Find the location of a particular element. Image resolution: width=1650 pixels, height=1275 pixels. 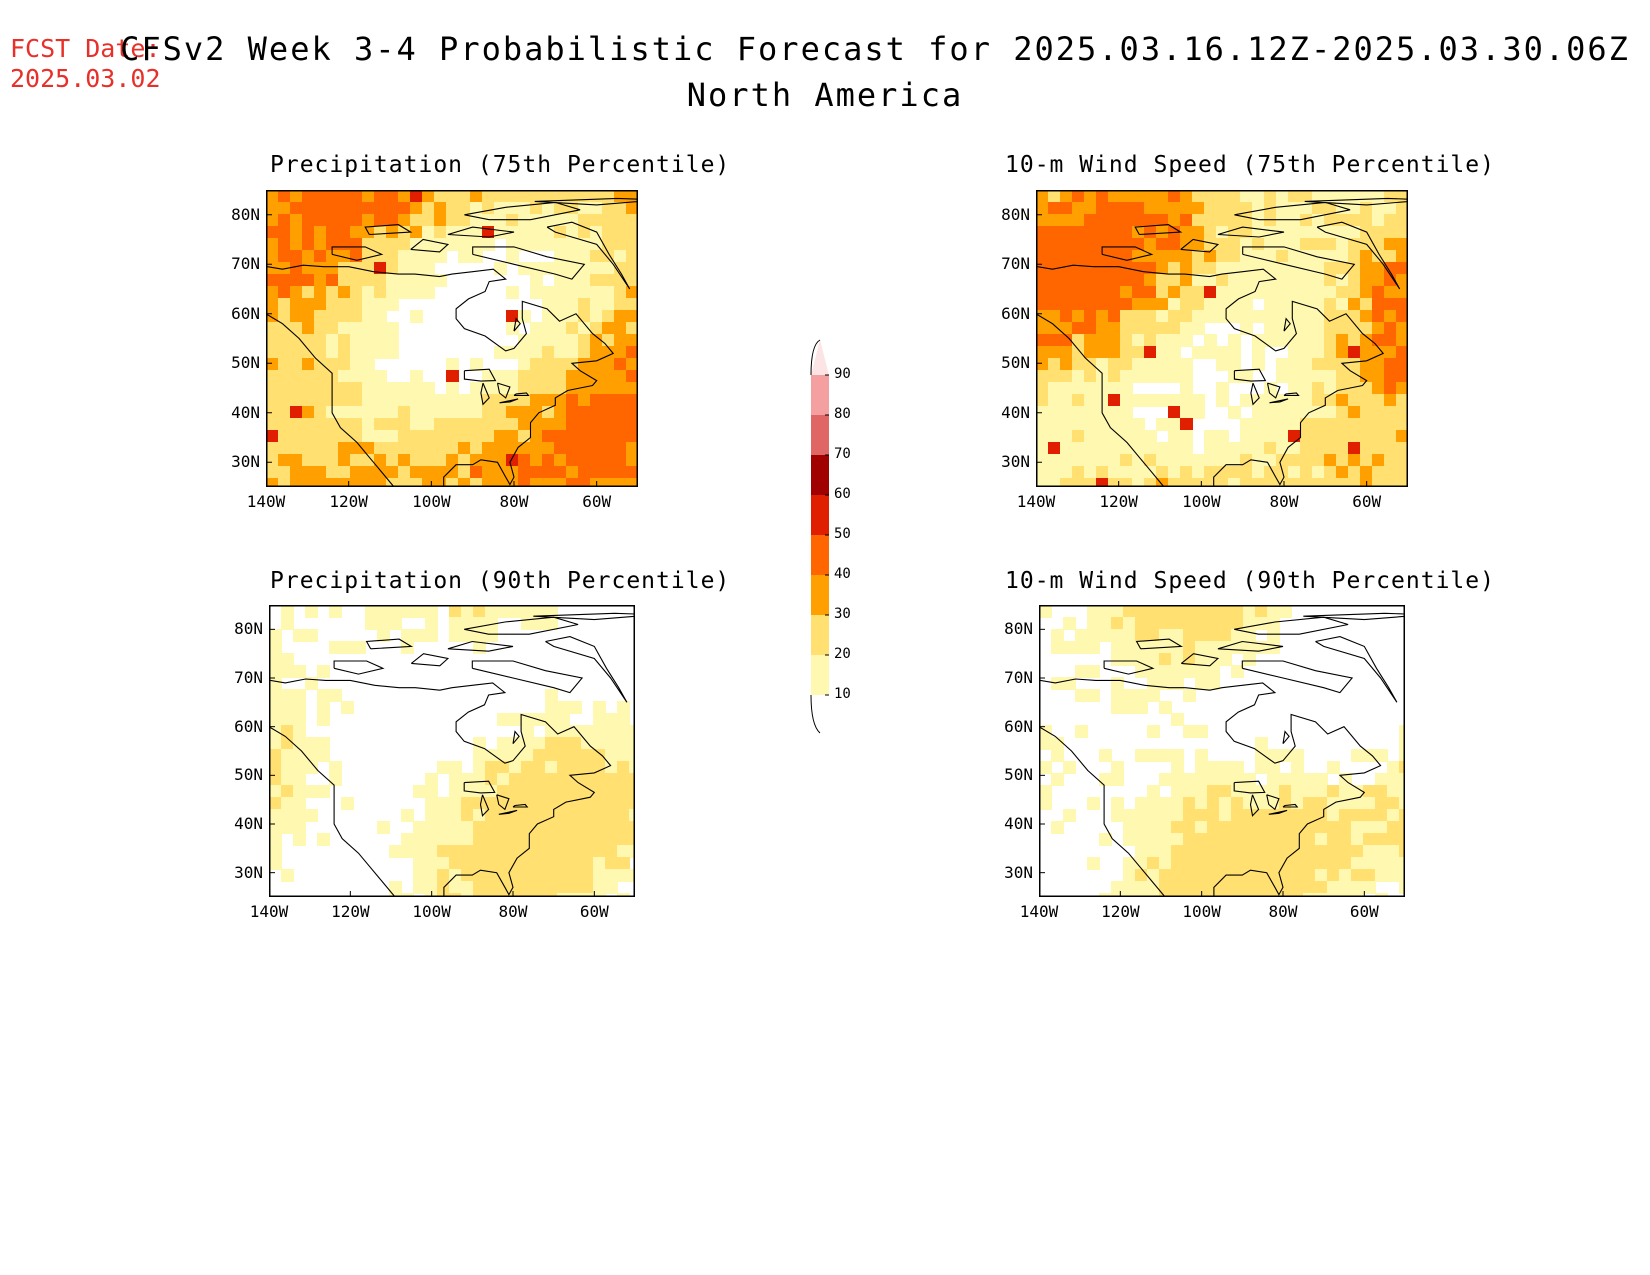

colorbar is located at coordinates (819, 536).